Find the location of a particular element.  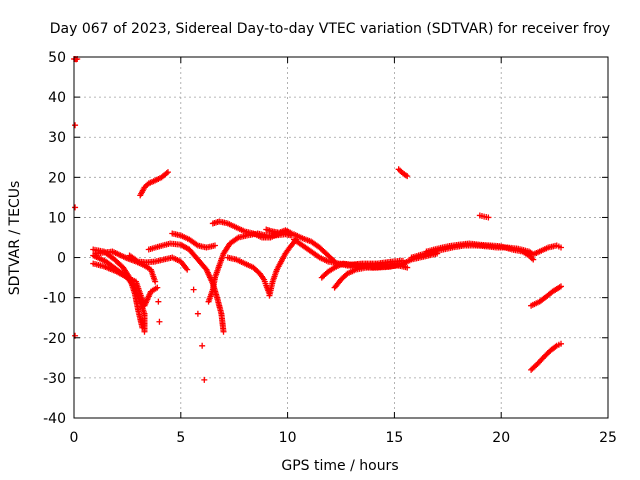

x-tick-label: 5 is located at coordinates (180, 438).